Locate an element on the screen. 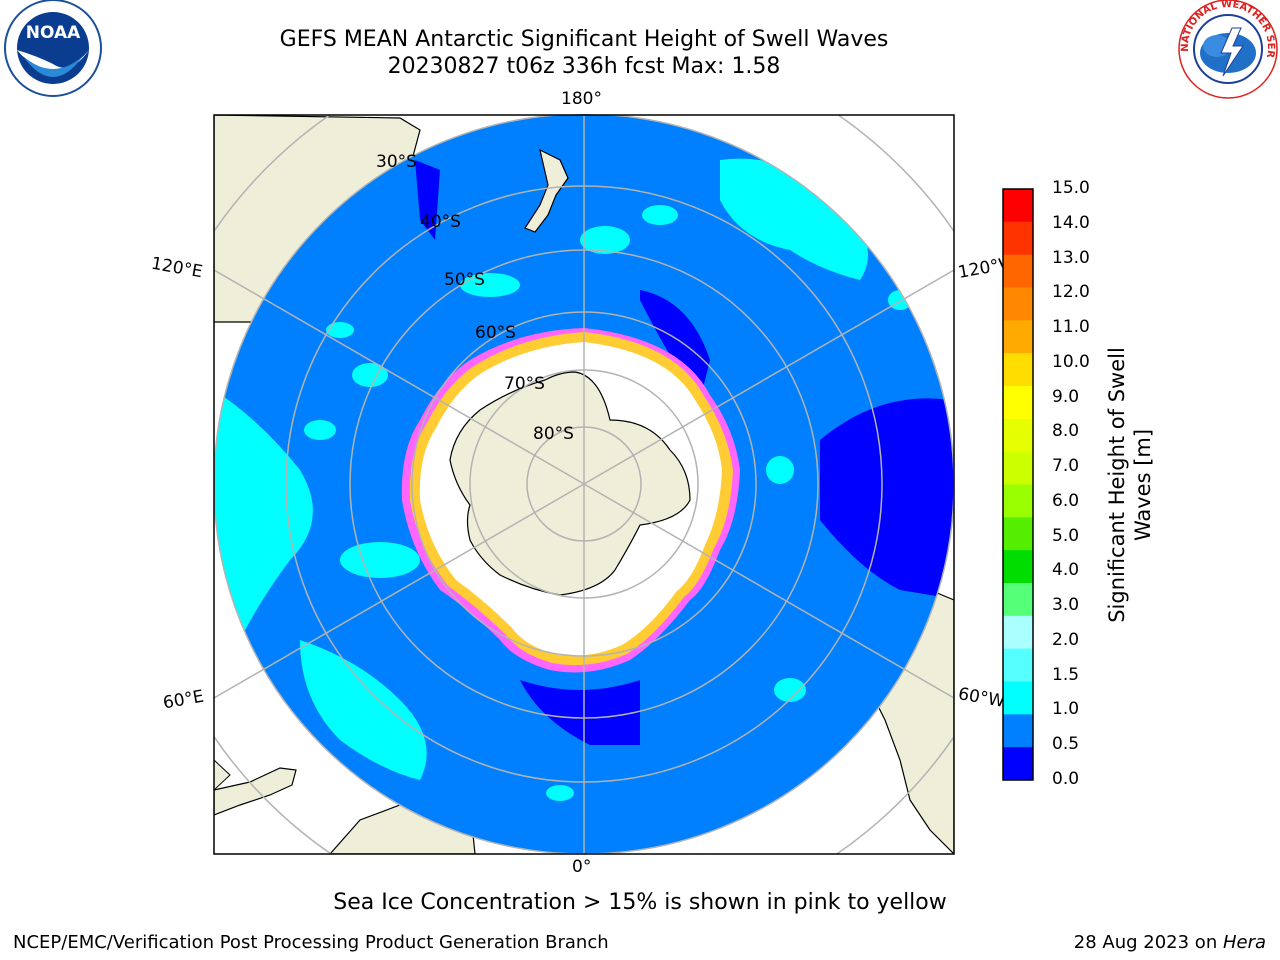 The image size is (1280, 960). colorbar-tick-label: 4.0 is located at coordinates (1066, 570).